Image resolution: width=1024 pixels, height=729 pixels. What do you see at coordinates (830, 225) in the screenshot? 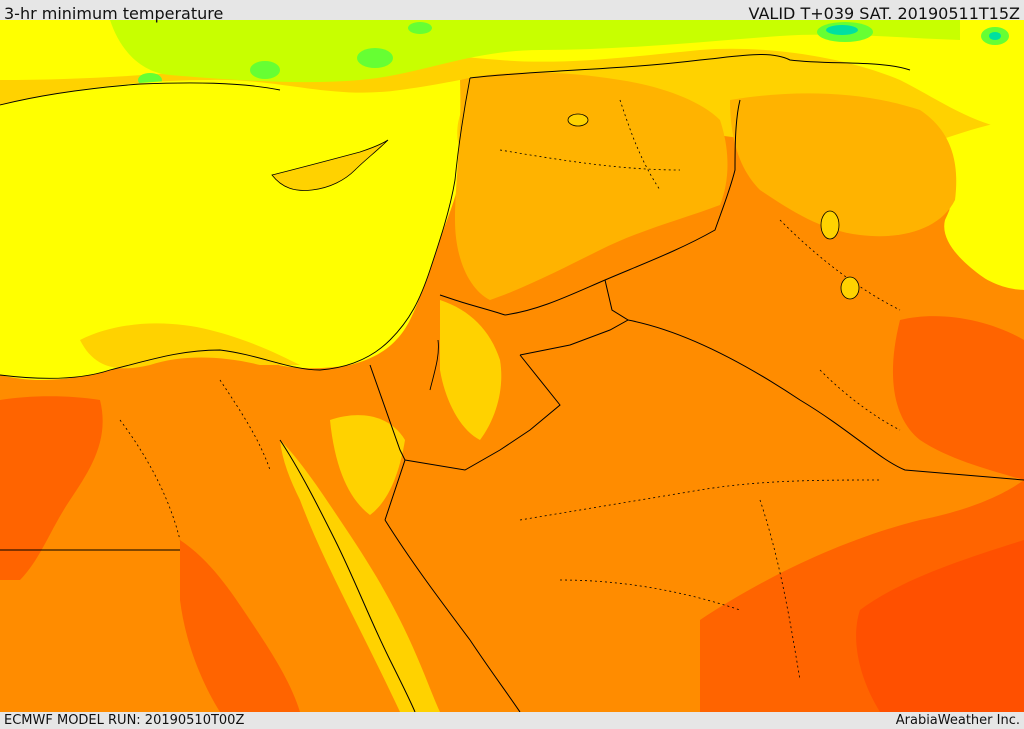
I see `lake-tharthar` at bounding box center [830, 225].